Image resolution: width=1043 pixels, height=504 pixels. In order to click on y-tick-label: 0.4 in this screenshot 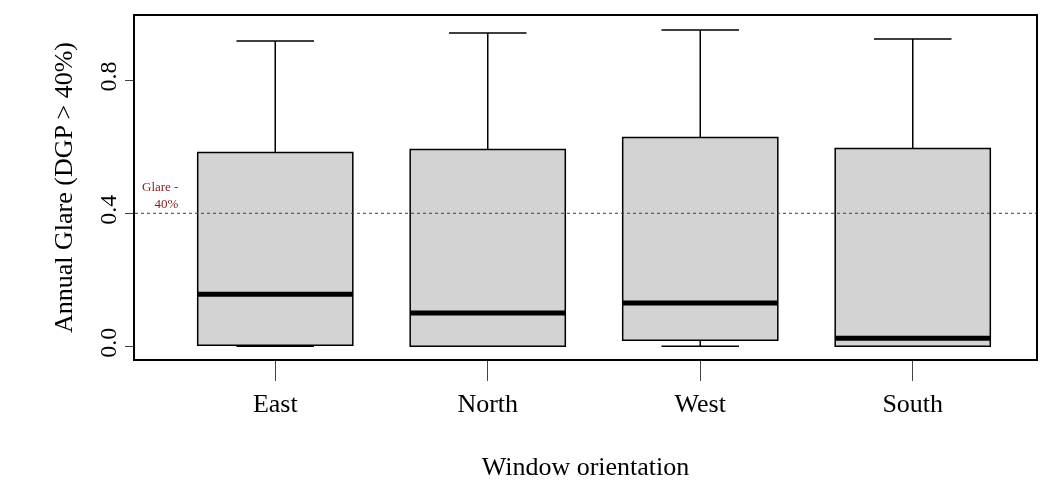, I will do `click(107, 209)`.